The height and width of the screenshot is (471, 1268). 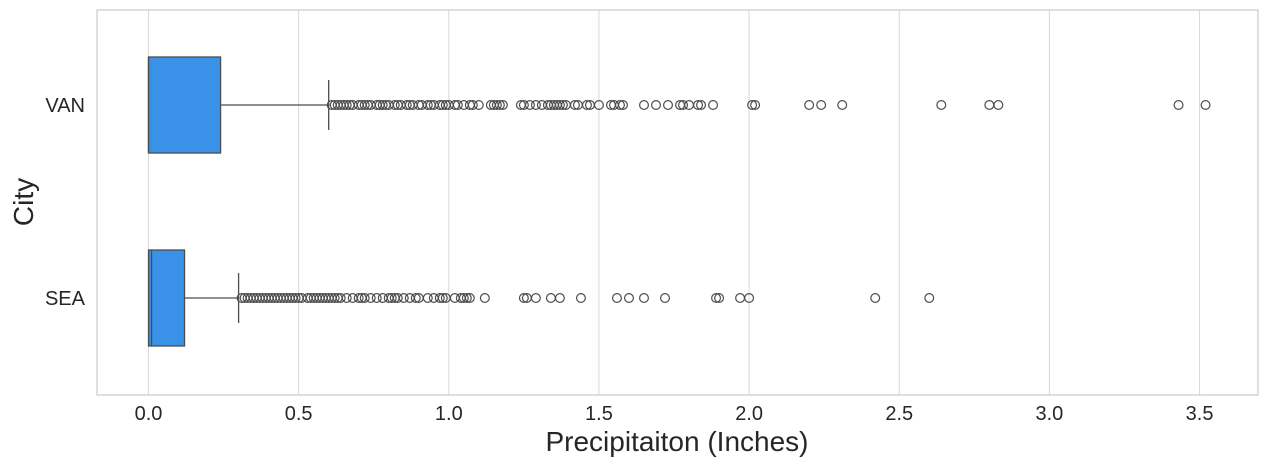 What do you see at coordinates (1200, 414) in the screenshot?
I see `x-tick-label: 3.5` at bounding box center [1200, 414].